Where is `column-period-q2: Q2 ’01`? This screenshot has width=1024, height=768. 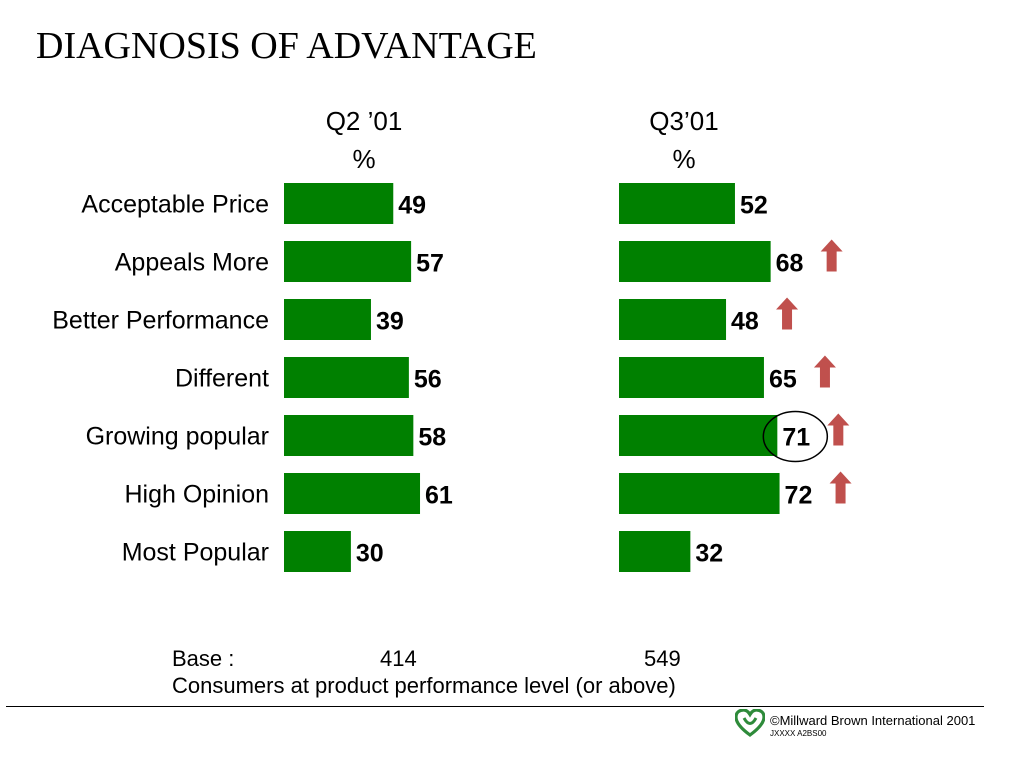
column-period-q2: Q2 ’01 is located at coordinates (364, 121).